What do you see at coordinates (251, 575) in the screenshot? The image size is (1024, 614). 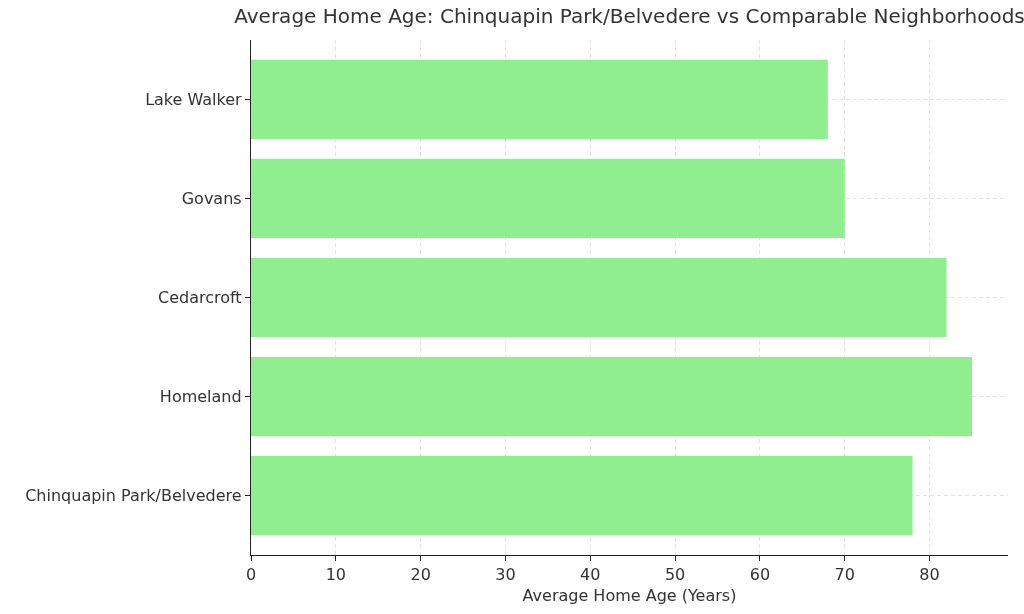 I see `x-tick-label: 0` at bounding box center [251, 575].